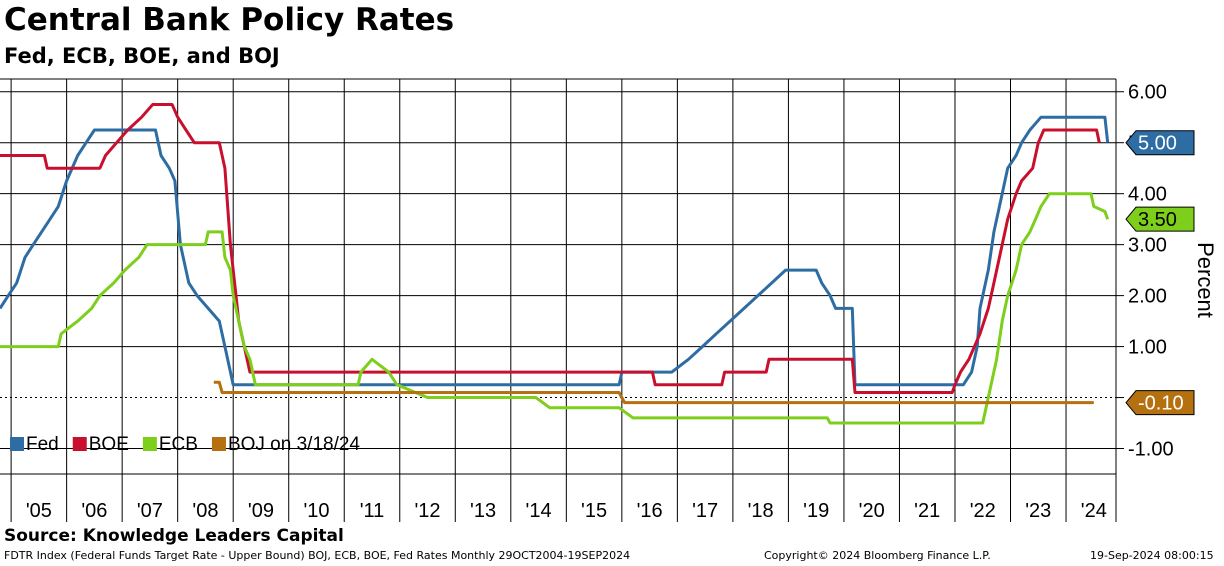 Image resolution: width=1224 pixels, height=566 pixels. Describe the element at coordinates (229, 20) in the screenshot. I see `chart-title: Central Bank Policy Rates` at that location.